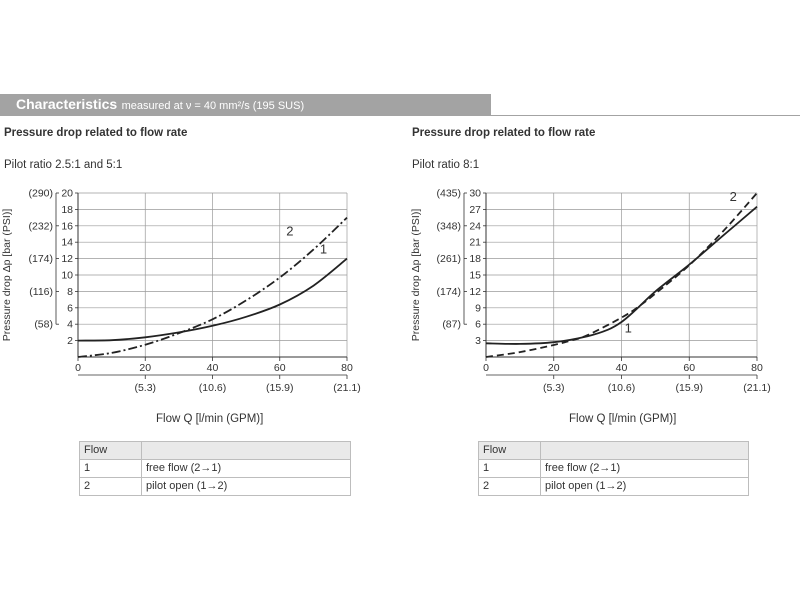 This screenshot has width=800, height=600. I want to click on right-chart-psi-tick-label: (261), so click(448, 259).